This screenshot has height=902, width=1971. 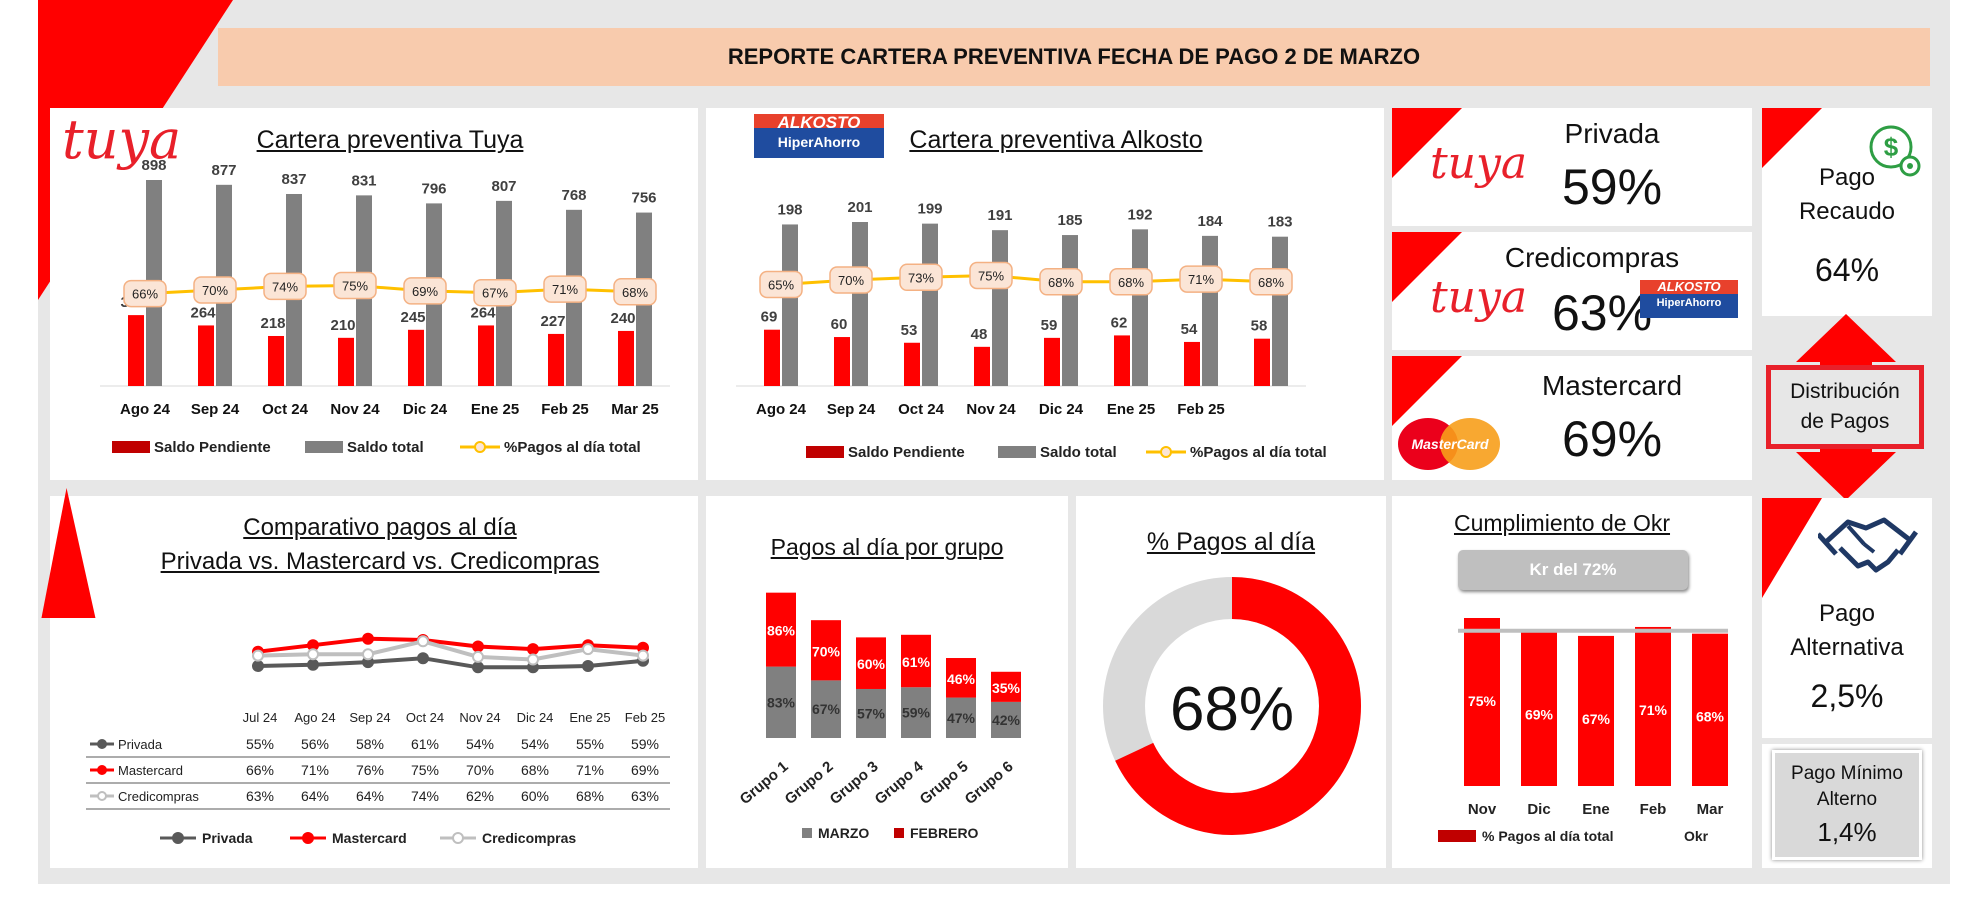 What do you see at coordinates (1539, 714) in the screenshot?
I see `label-okr: 69%` at bounding box center [1539, 714].